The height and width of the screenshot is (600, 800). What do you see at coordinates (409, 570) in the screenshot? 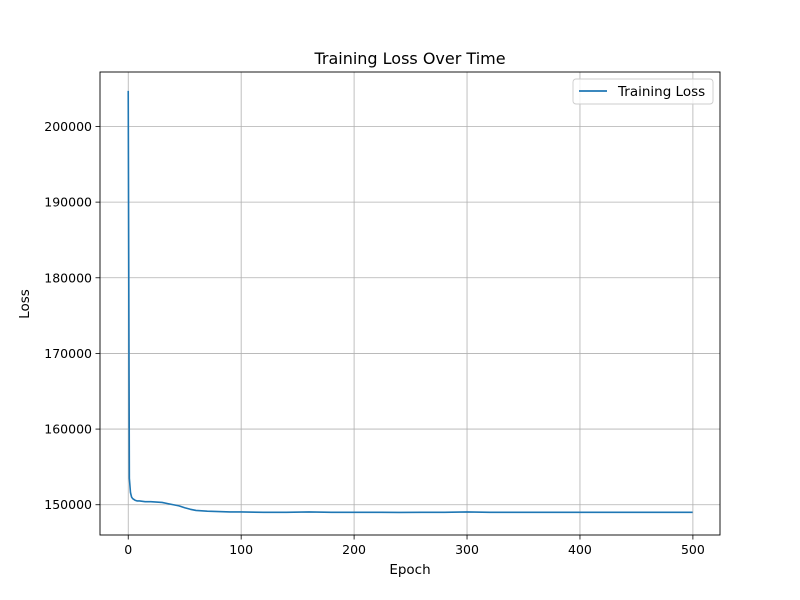
I see `x-axis-label: Epoch` at bounding box center [409, 570].